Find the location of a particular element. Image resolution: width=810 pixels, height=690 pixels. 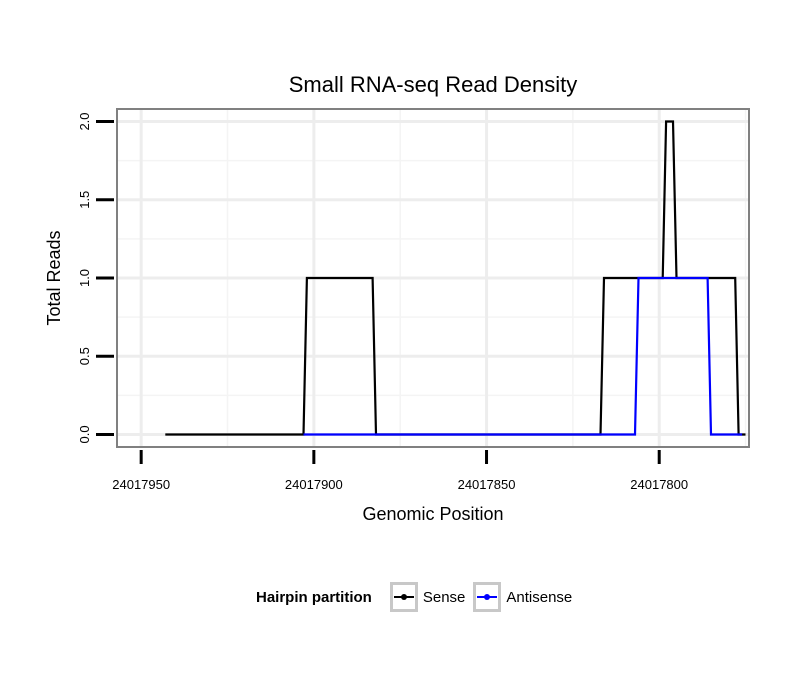

y-tick-label: 0.5 is located at coordinates (84, 356).